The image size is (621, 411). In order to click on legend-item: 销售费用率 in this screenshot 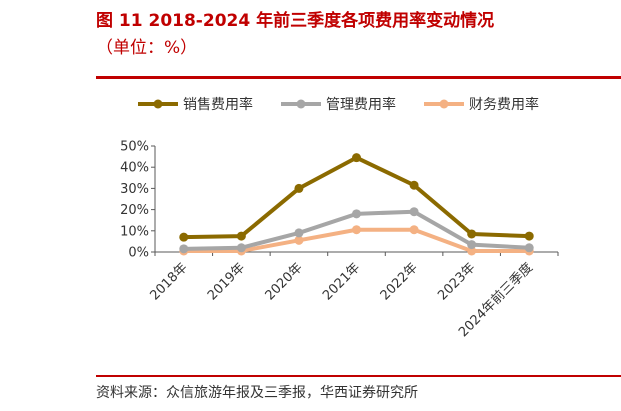, I will do `click(195, 104)`.